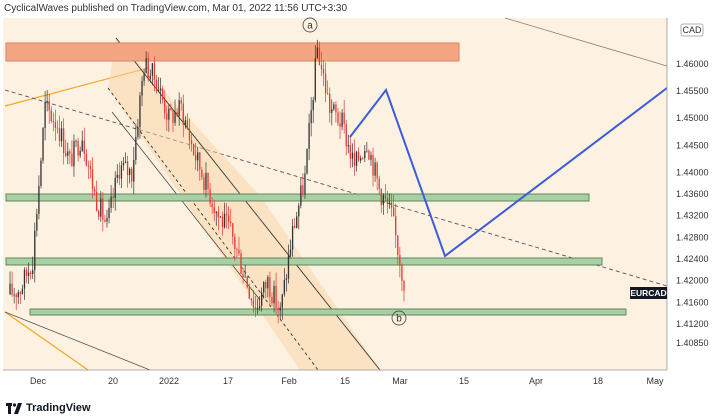  I want to click on symbol-price-tag: EURCAD, so click(648, 293).